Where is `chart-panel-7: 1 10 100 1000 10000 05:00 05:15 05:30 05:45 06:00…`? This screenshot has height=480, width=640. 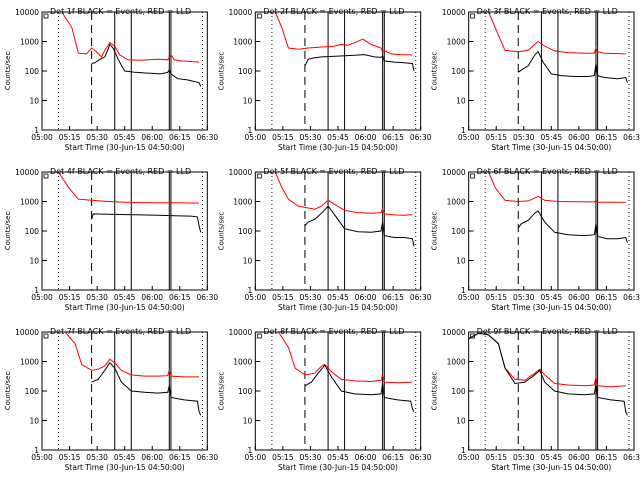 chart-panel-7: 1 10 100 1000 10000 05:00 05:15 05:30 05:45 06:00… is located at coordinates (111, 399).